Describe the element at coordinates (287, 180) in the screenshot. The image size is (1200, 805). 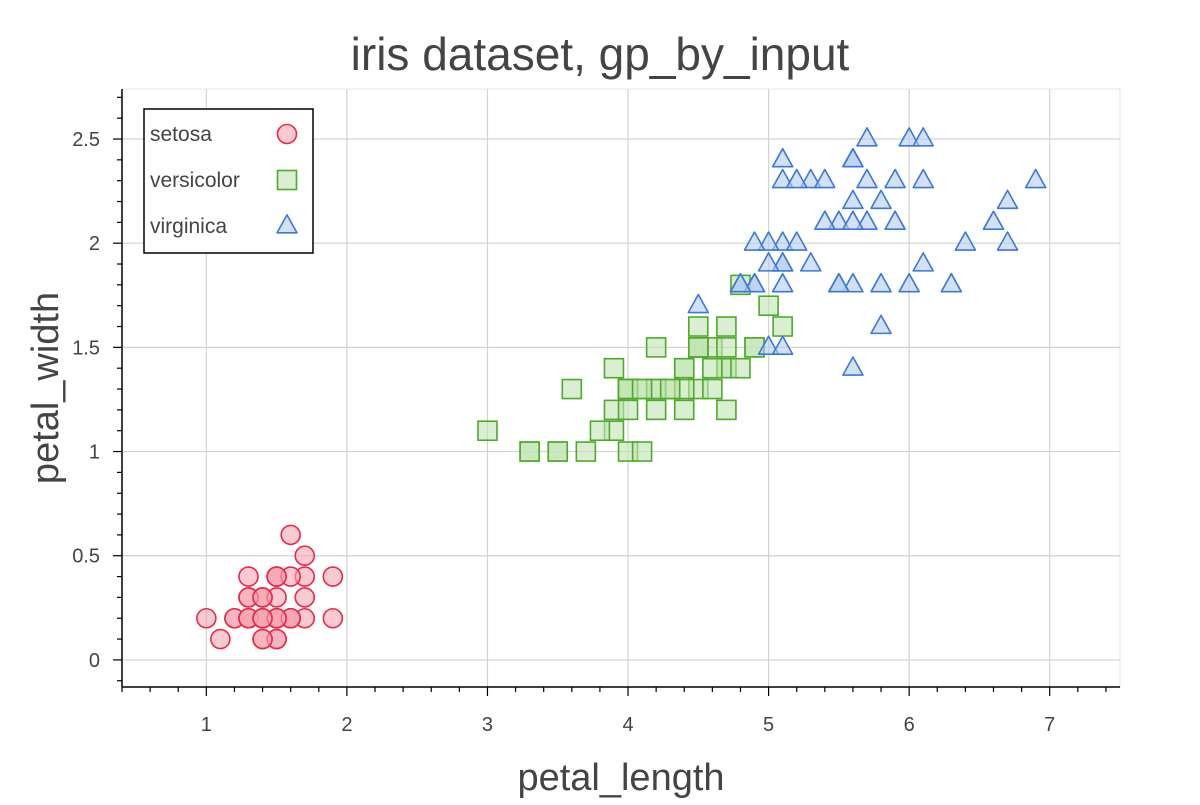
I see `legend-marker-versicolor` at that location.